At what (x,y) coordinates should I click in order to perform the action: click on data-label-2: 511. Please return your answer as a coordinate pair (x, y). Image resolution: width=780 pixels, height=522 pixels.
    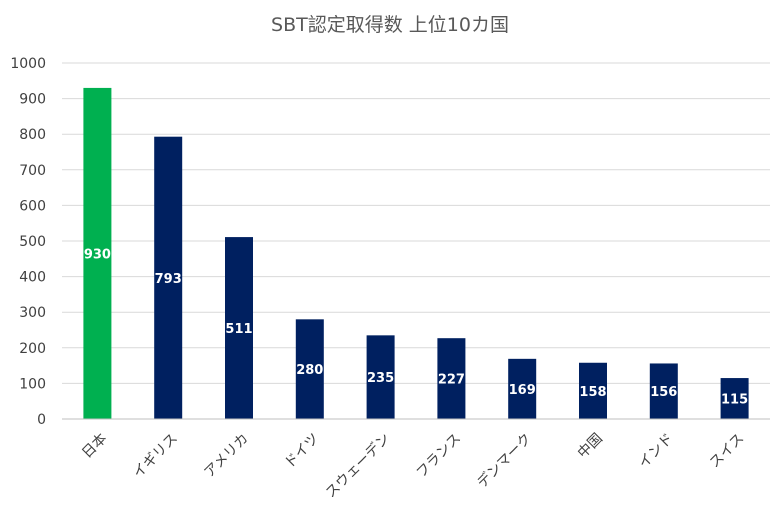
    Looking at the image, I should click on (238, 329).